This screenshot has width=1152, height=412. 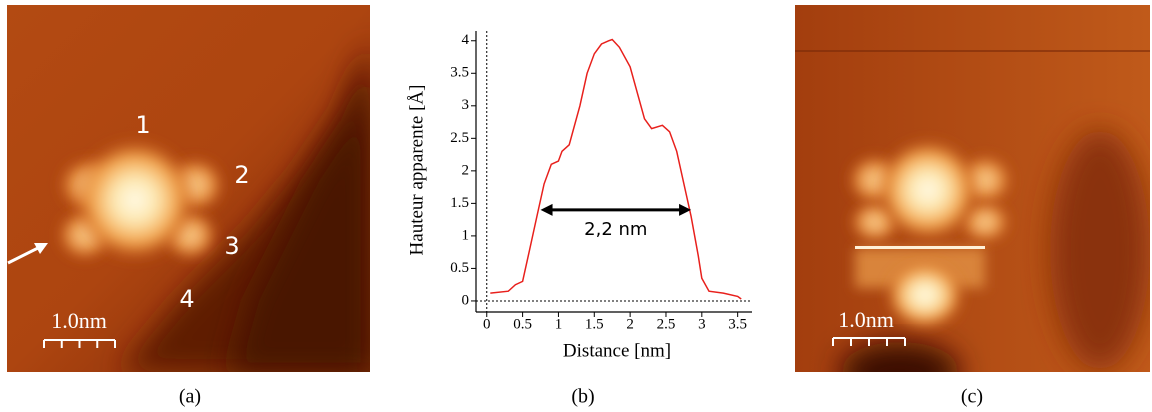 What do you see at coordinates (186, 299) in the screenshot?
I see `site-label: 4` at bounding box center [186, 299].